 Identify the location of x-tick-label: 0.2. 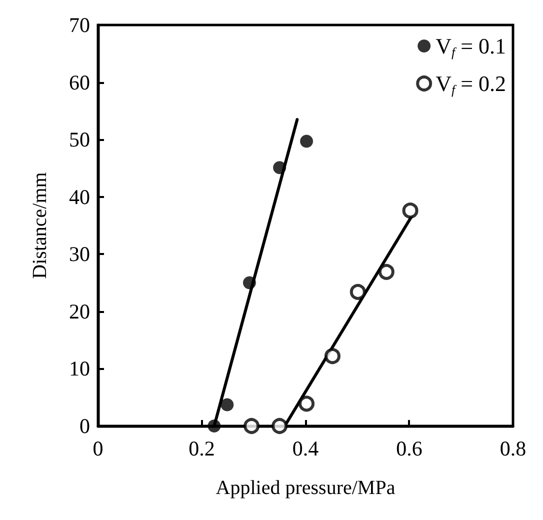
(201, 448).